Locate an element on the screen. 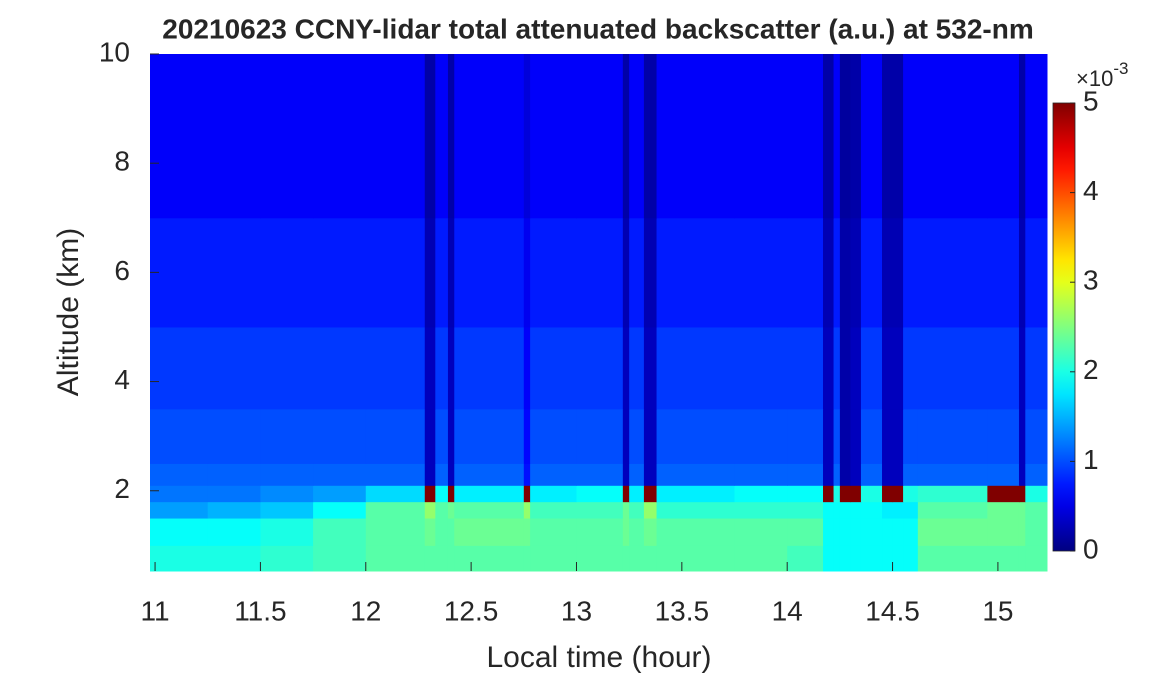 Image resolution: width=1157 pixels, height=678 pixels. y-tick-label: 6 is located at coordinates (122, 270).